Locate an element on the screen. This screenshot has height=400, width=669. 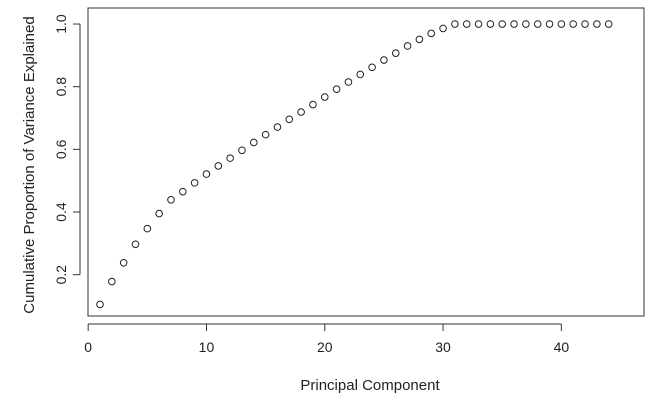
y-tick-label: 0.6 is located at coordinates (61, 149).